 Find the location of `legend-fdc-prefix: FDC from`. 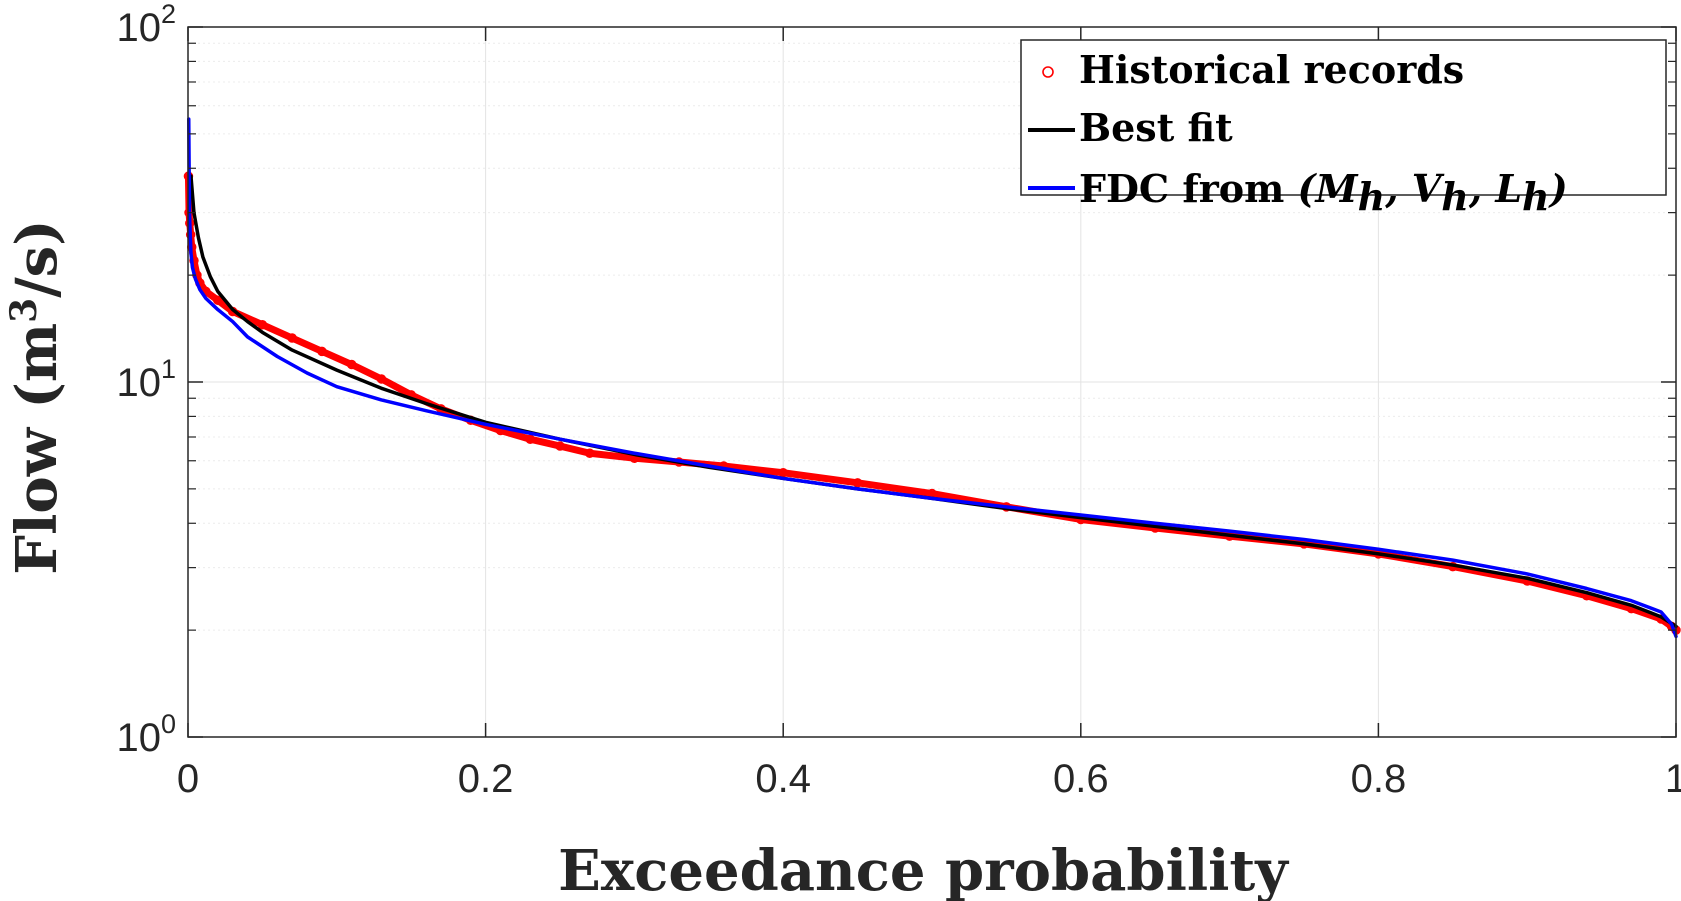

legend-fdc-prefix: FDC from is located at coordinates (1181, 188).